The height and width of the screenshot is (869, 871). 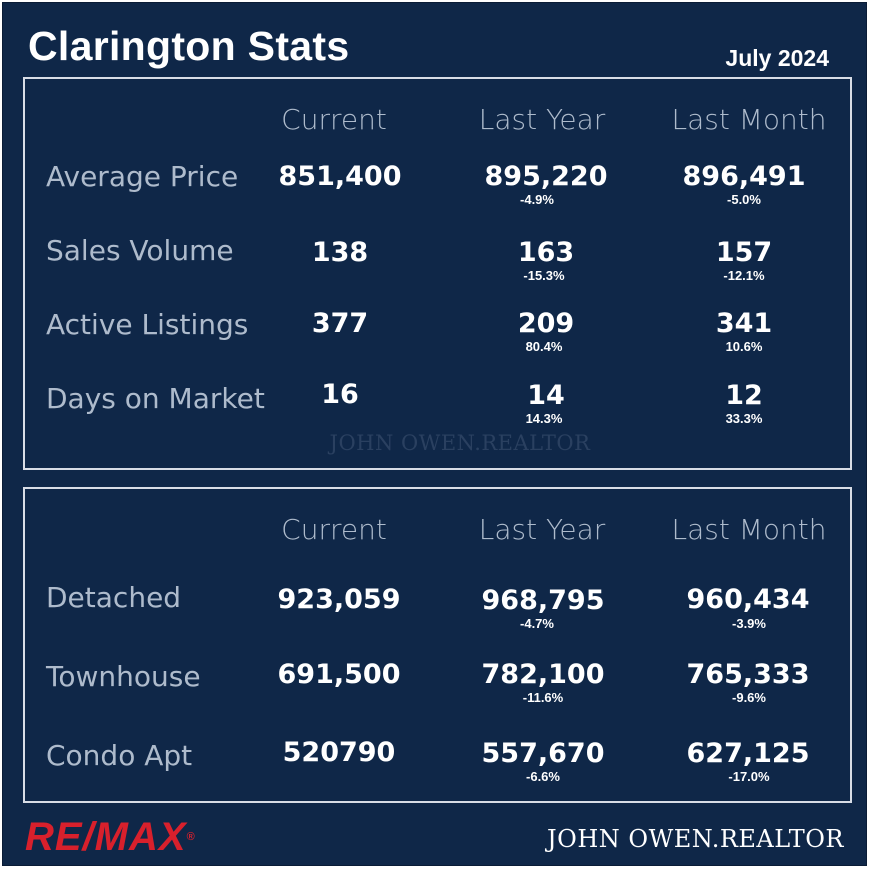 I want to click on condo-apt-current: 520790, so click(x=339, y=752).